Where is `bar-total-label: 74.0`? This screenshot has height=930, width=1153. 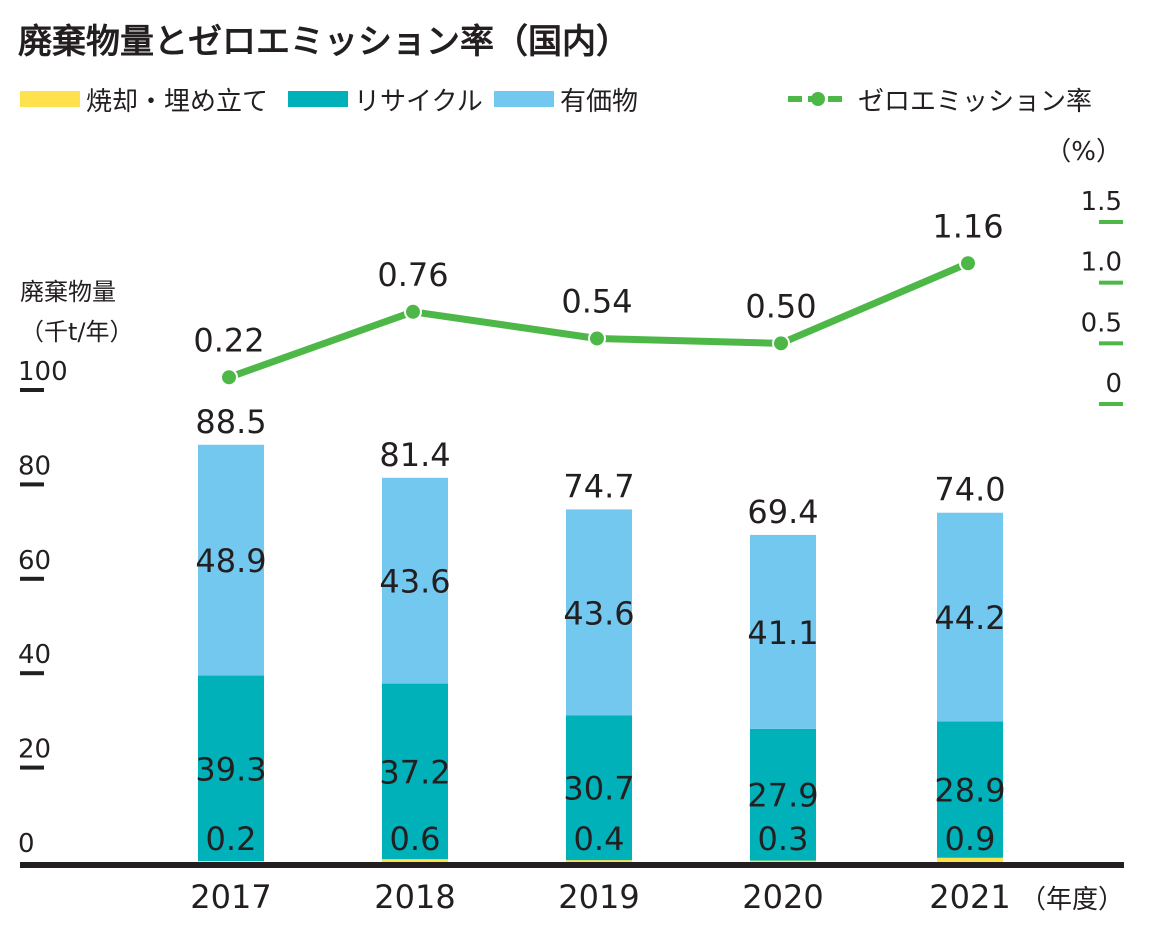
bar-total-label: 74.0 is located at coordinates (969, 490).